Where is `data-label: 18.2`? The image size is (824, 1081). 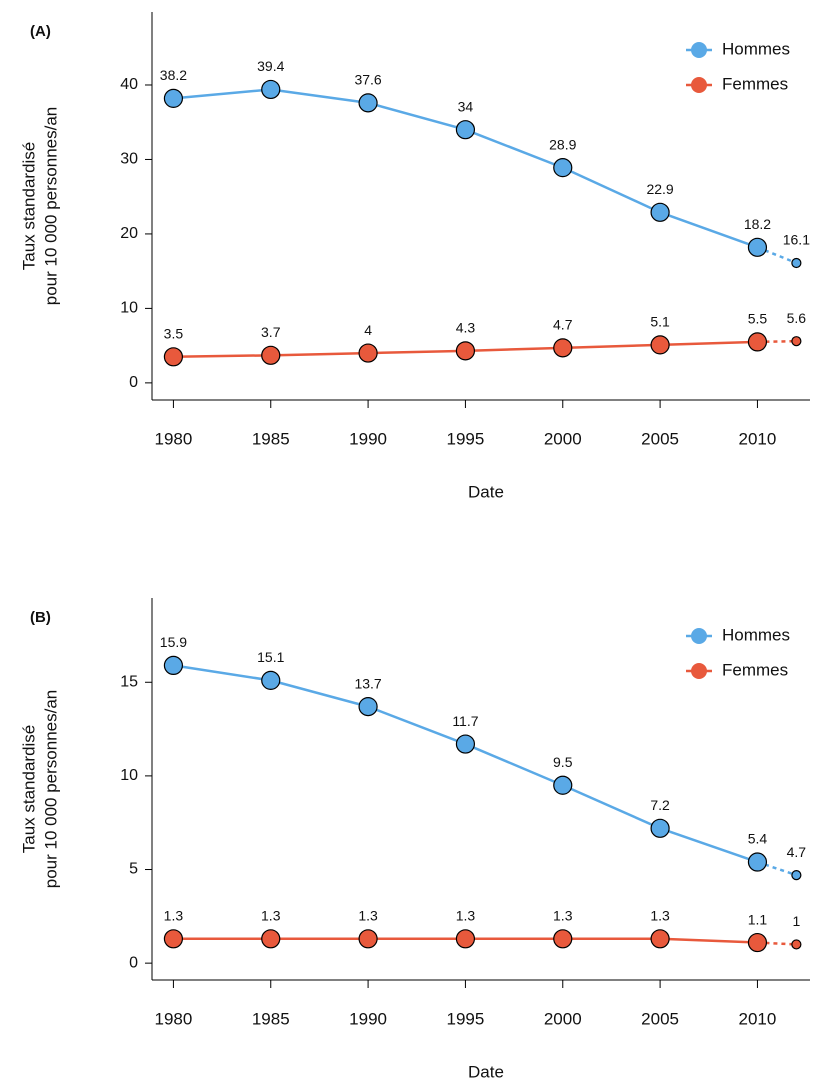 data-label: 18.2 is located at coordinates (757, 224).